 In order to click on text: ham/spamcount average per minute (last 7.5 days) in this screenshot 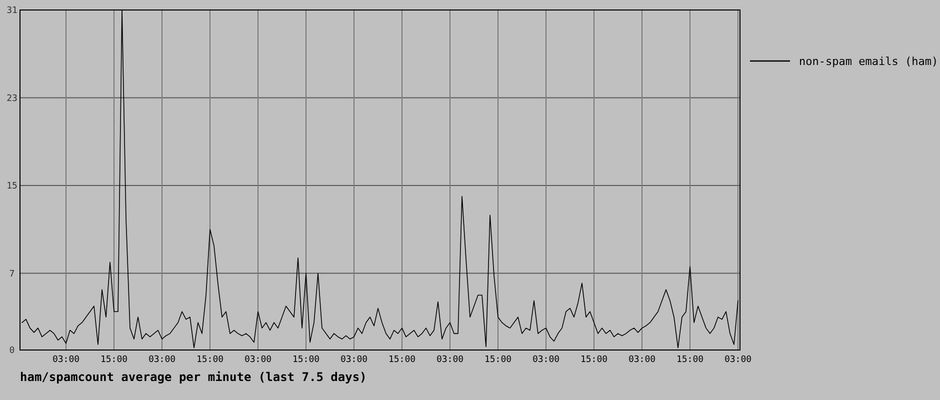, I will do `click(193, 377)`.